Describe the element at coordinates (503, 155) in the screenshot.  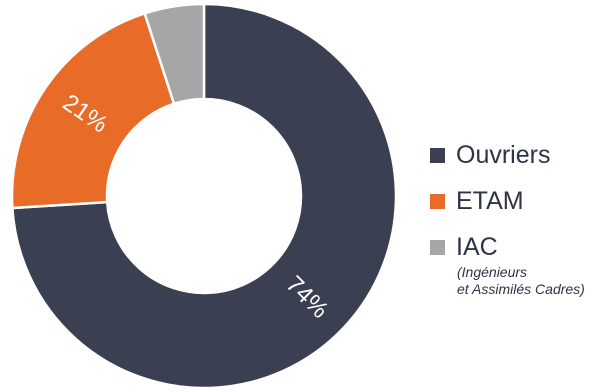
I see `legend-label-ouvriers: Ouvriers` at that location.